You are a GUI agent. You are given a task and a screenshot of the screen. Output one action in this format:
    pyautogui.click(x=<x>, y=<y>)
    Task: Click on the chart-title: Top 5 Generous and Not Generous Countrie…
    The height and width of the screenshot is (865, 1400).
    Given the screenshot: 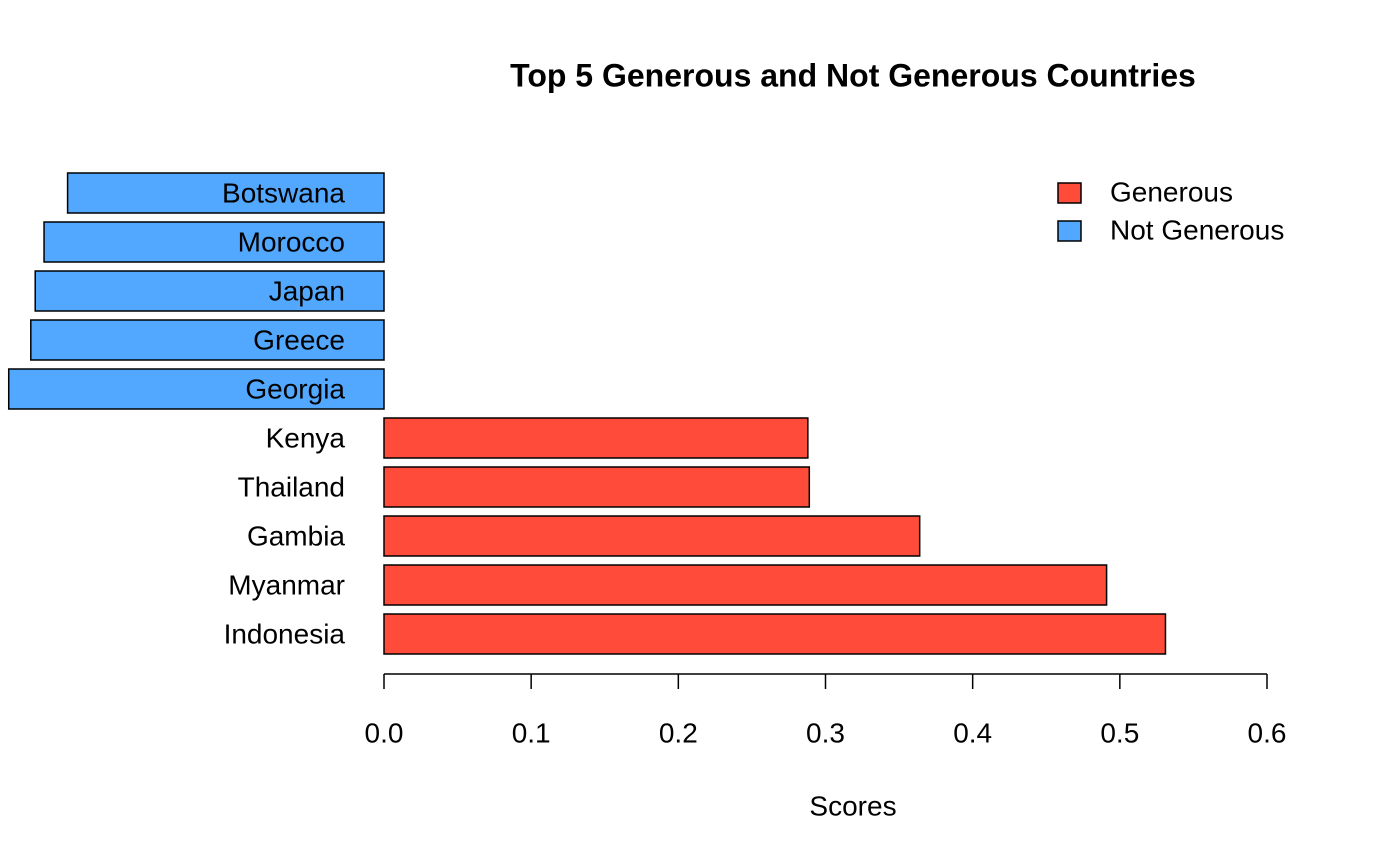 What is the action you would take?
    pyautogui.click(x=853, y=75)
    